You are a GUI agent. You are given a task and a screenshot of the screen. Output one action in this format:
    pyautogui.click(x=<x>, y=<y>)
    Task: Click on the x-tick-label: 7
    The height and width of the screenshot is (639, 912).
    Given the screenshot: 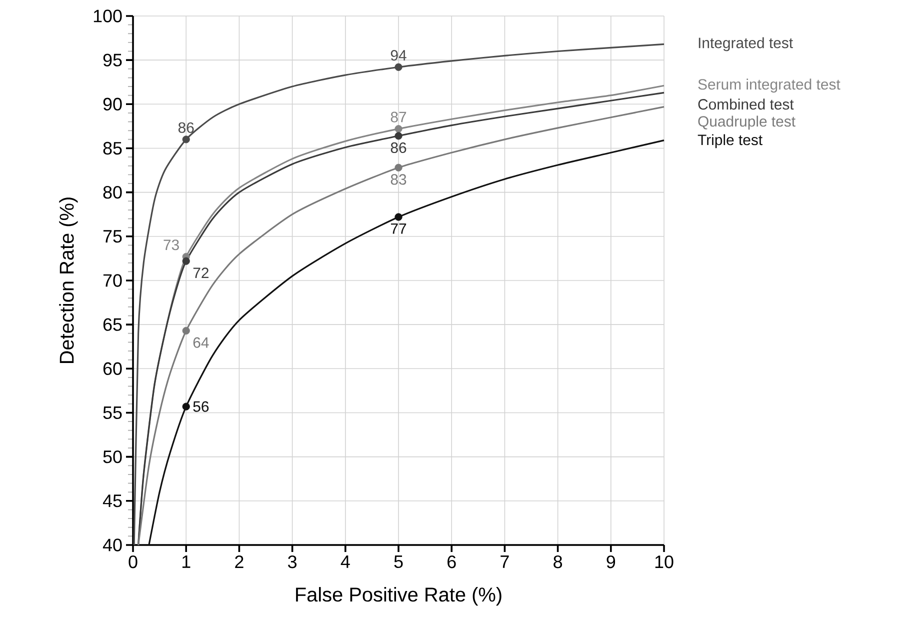 What is the action you would take?
    pyautogui.click(x=504, y=561)
    